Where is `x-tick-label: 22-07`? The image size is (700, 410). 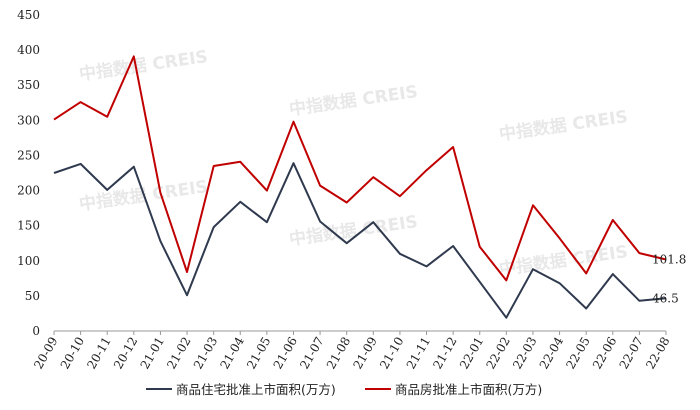 x-tick-label: 22-07 is located at coordinates (631, 353).